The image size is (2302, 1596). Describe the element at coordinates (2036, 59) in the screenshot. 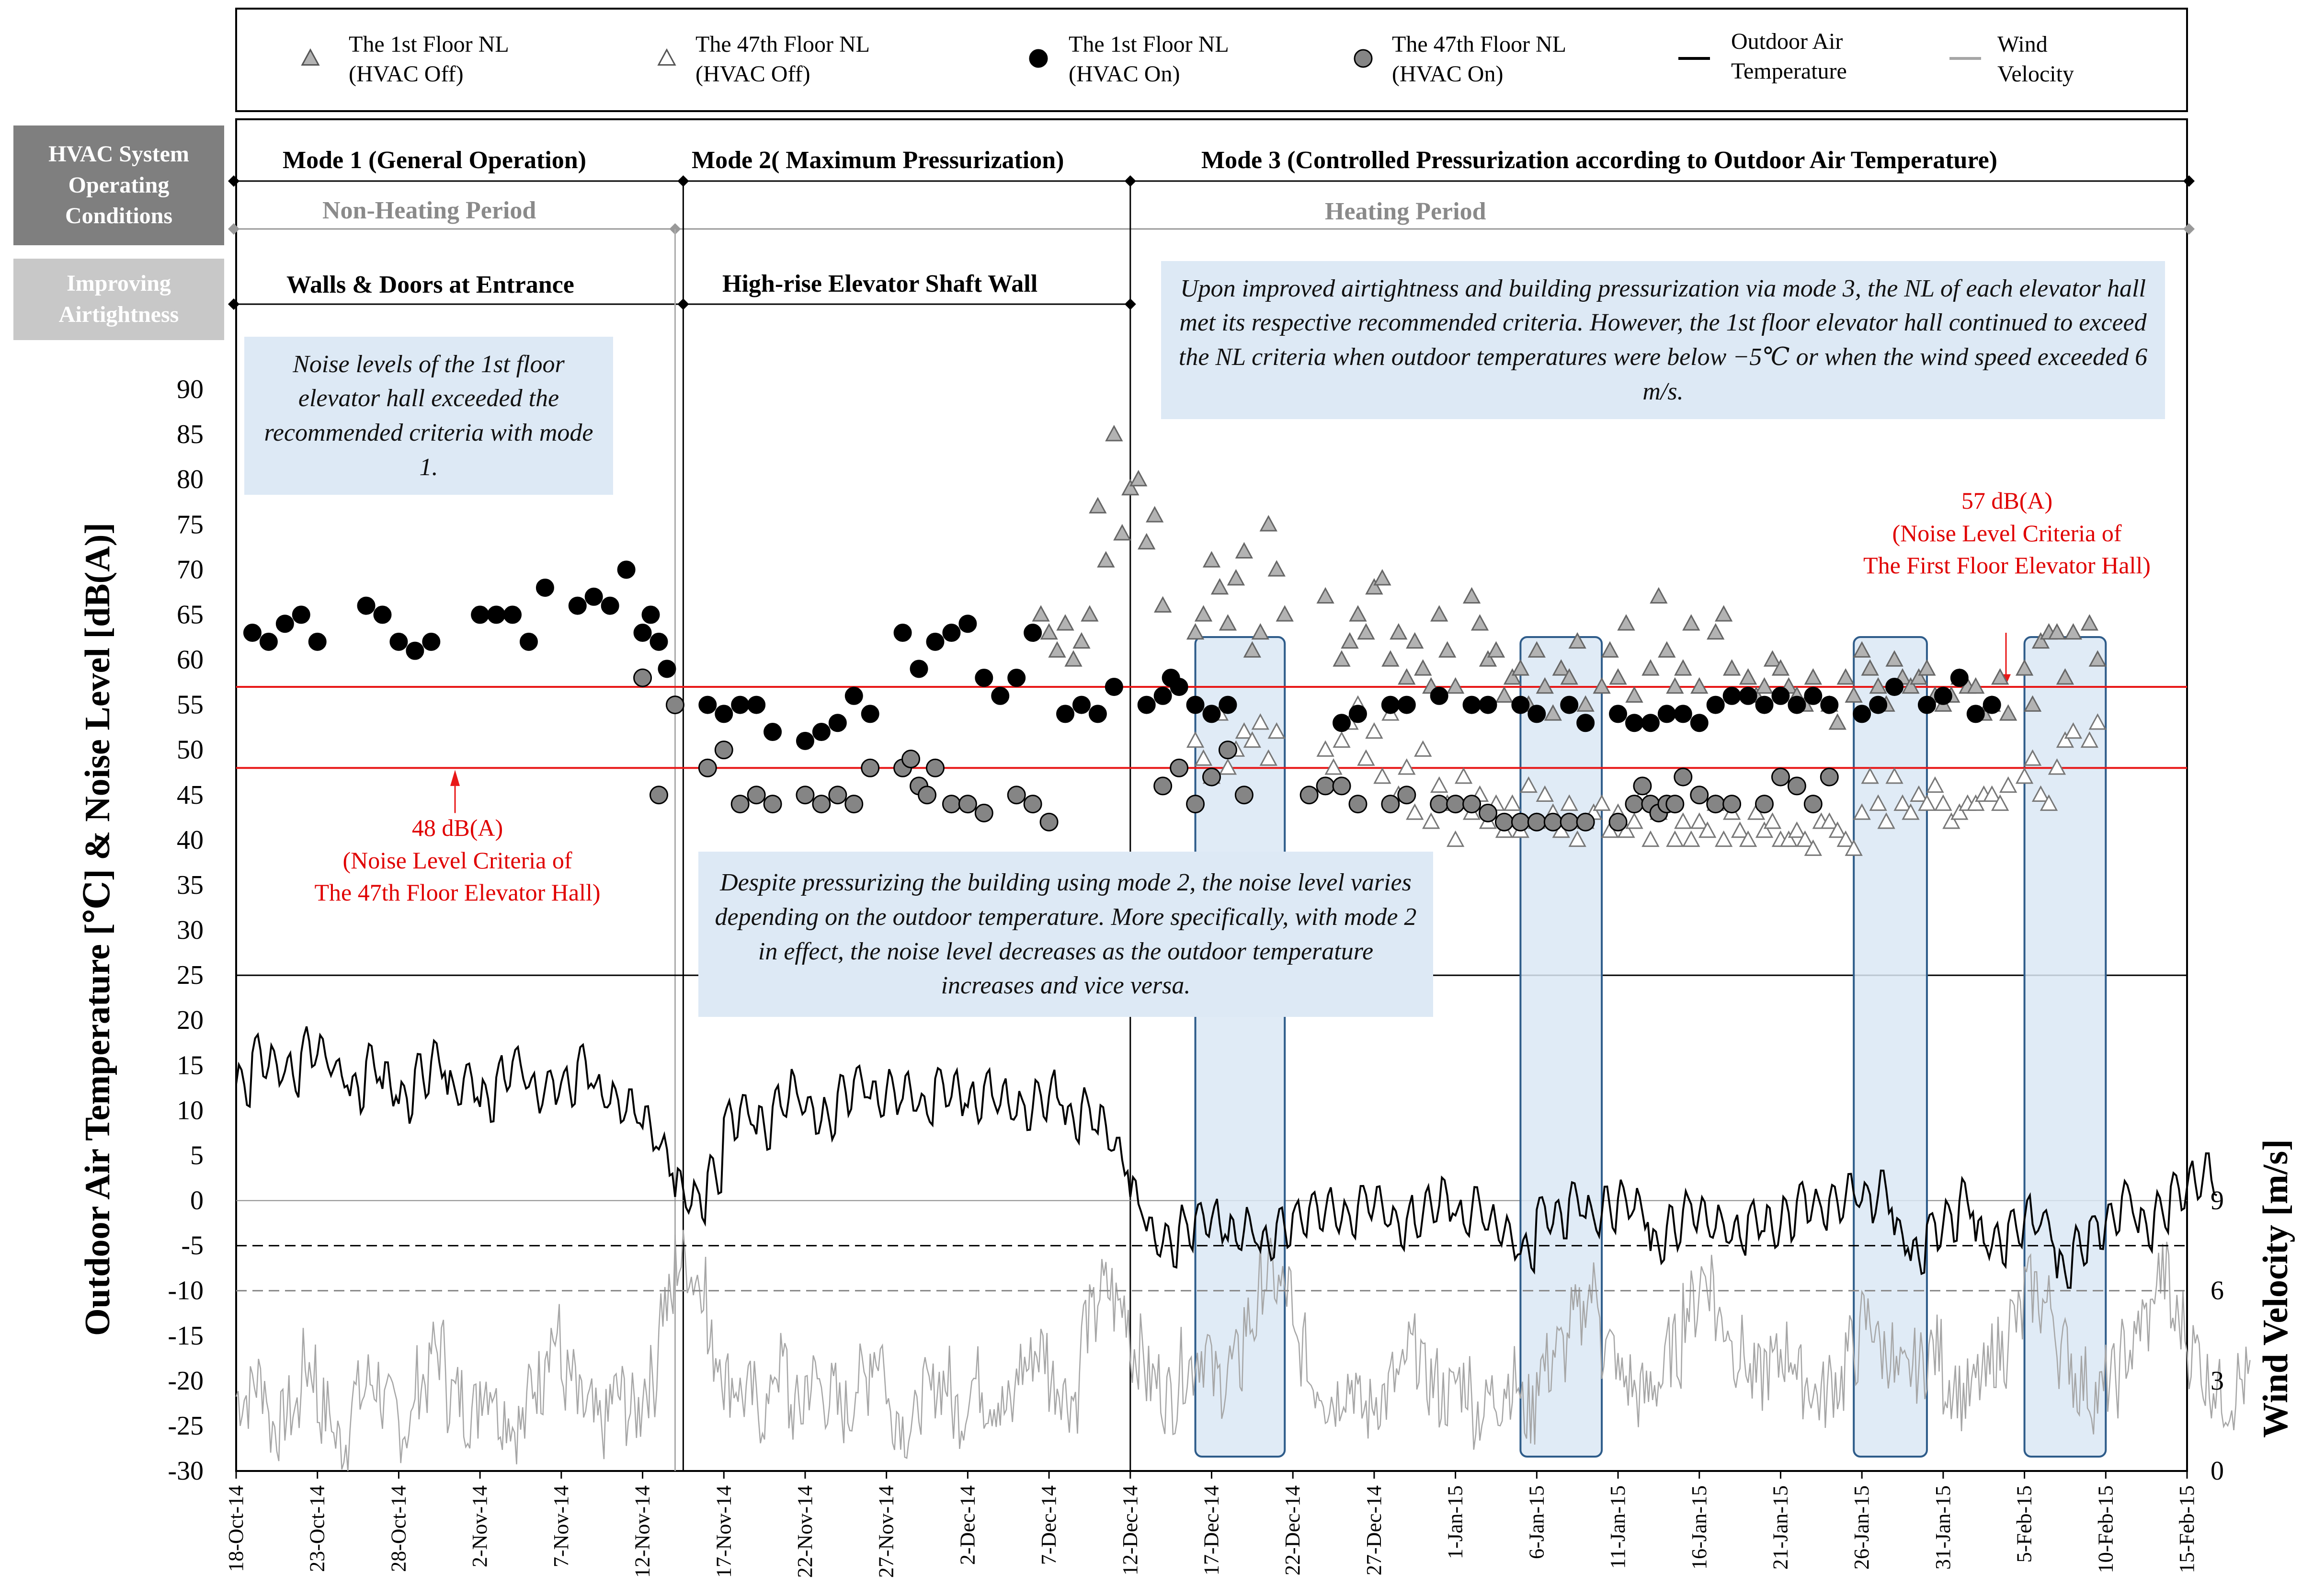

I see `legend-label-wind: Wind Velocity` at that location.